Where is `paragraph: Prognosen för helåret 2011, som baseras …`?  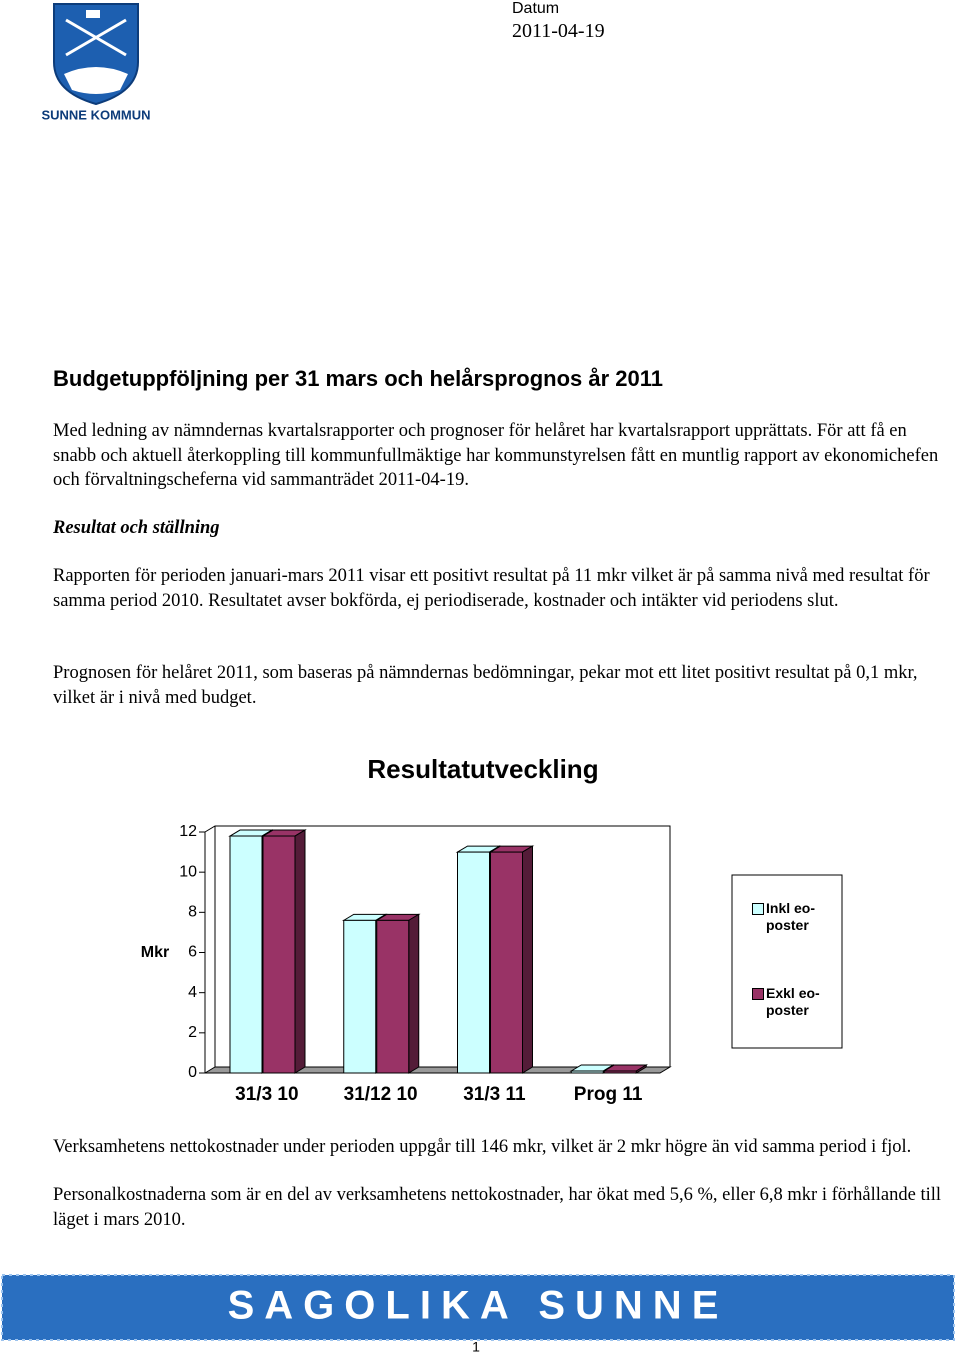 paragraph: Prognosen för helåret 2011, som baseras … is located at coordinates (485, 685).